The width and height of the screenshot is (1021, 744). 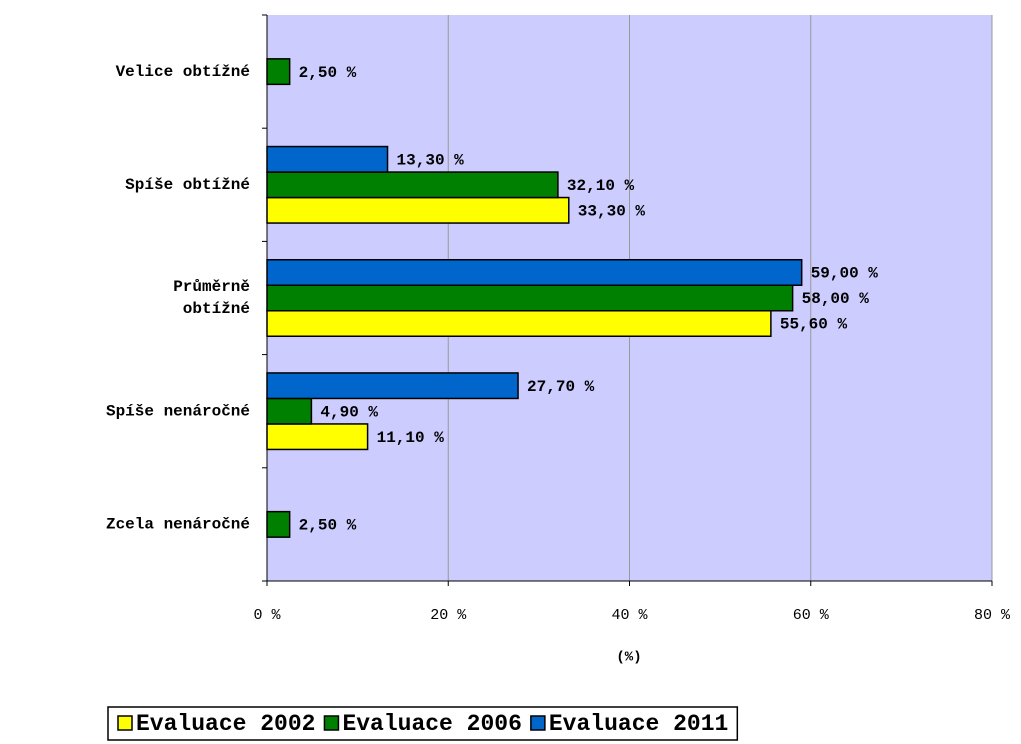 What do you see at coordinates (992, 615) in the screenshot?
I see `x-tick-label: 80 %` at bounding box center [992, 615].